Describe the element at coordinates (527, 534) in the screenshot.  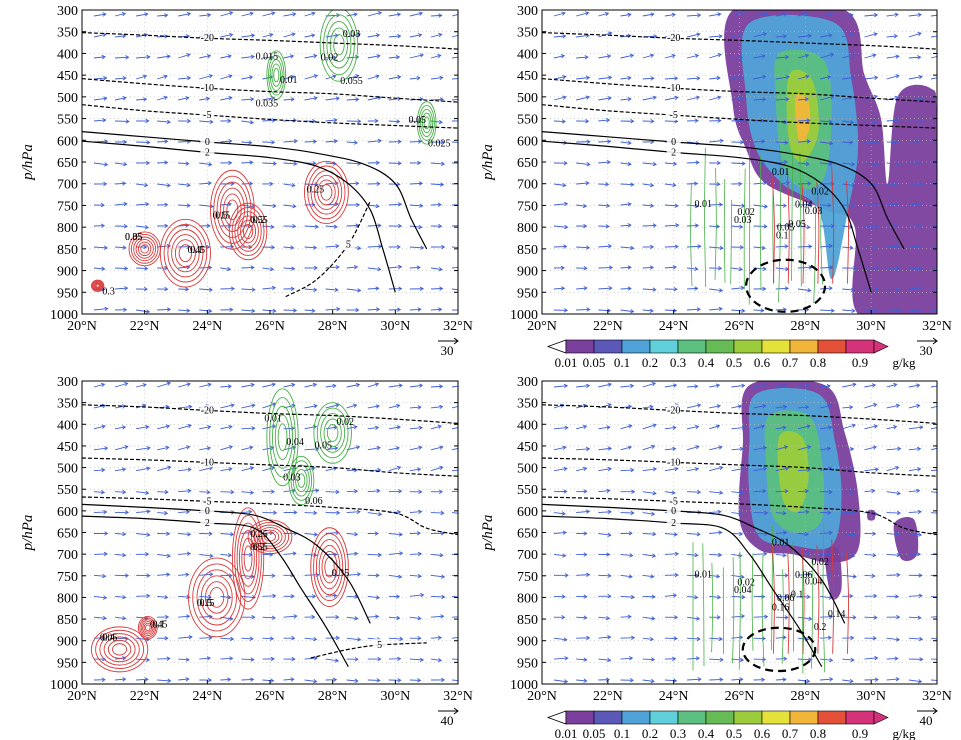
I see `y-tick-label: 650` at that location.